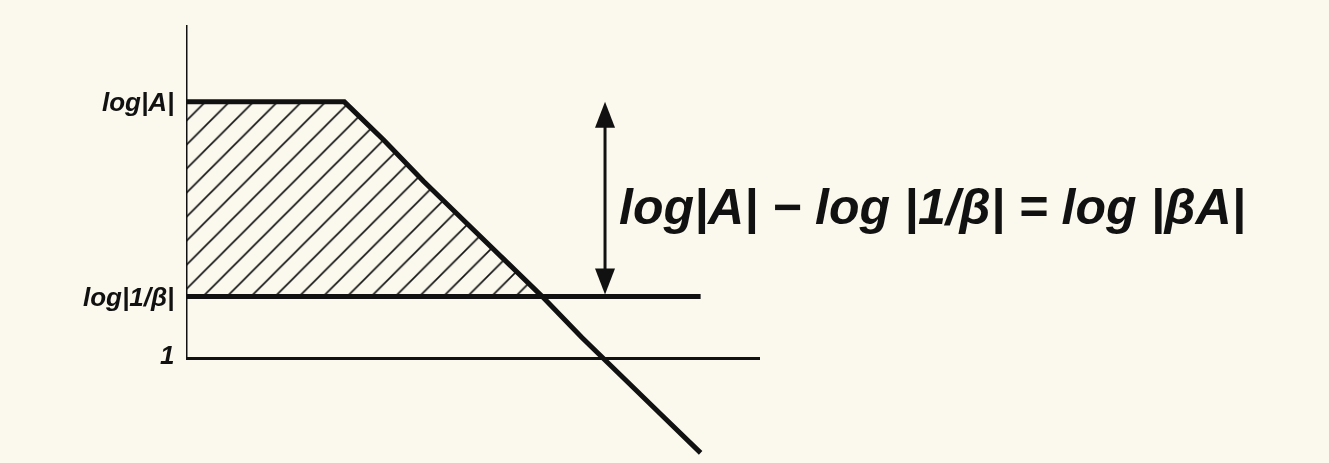 This screenshot has width=1329, height=463. What do you see at coordinates (167, 355) in the screenshot?
I see `text: 1` at bounding box center [167, 355].